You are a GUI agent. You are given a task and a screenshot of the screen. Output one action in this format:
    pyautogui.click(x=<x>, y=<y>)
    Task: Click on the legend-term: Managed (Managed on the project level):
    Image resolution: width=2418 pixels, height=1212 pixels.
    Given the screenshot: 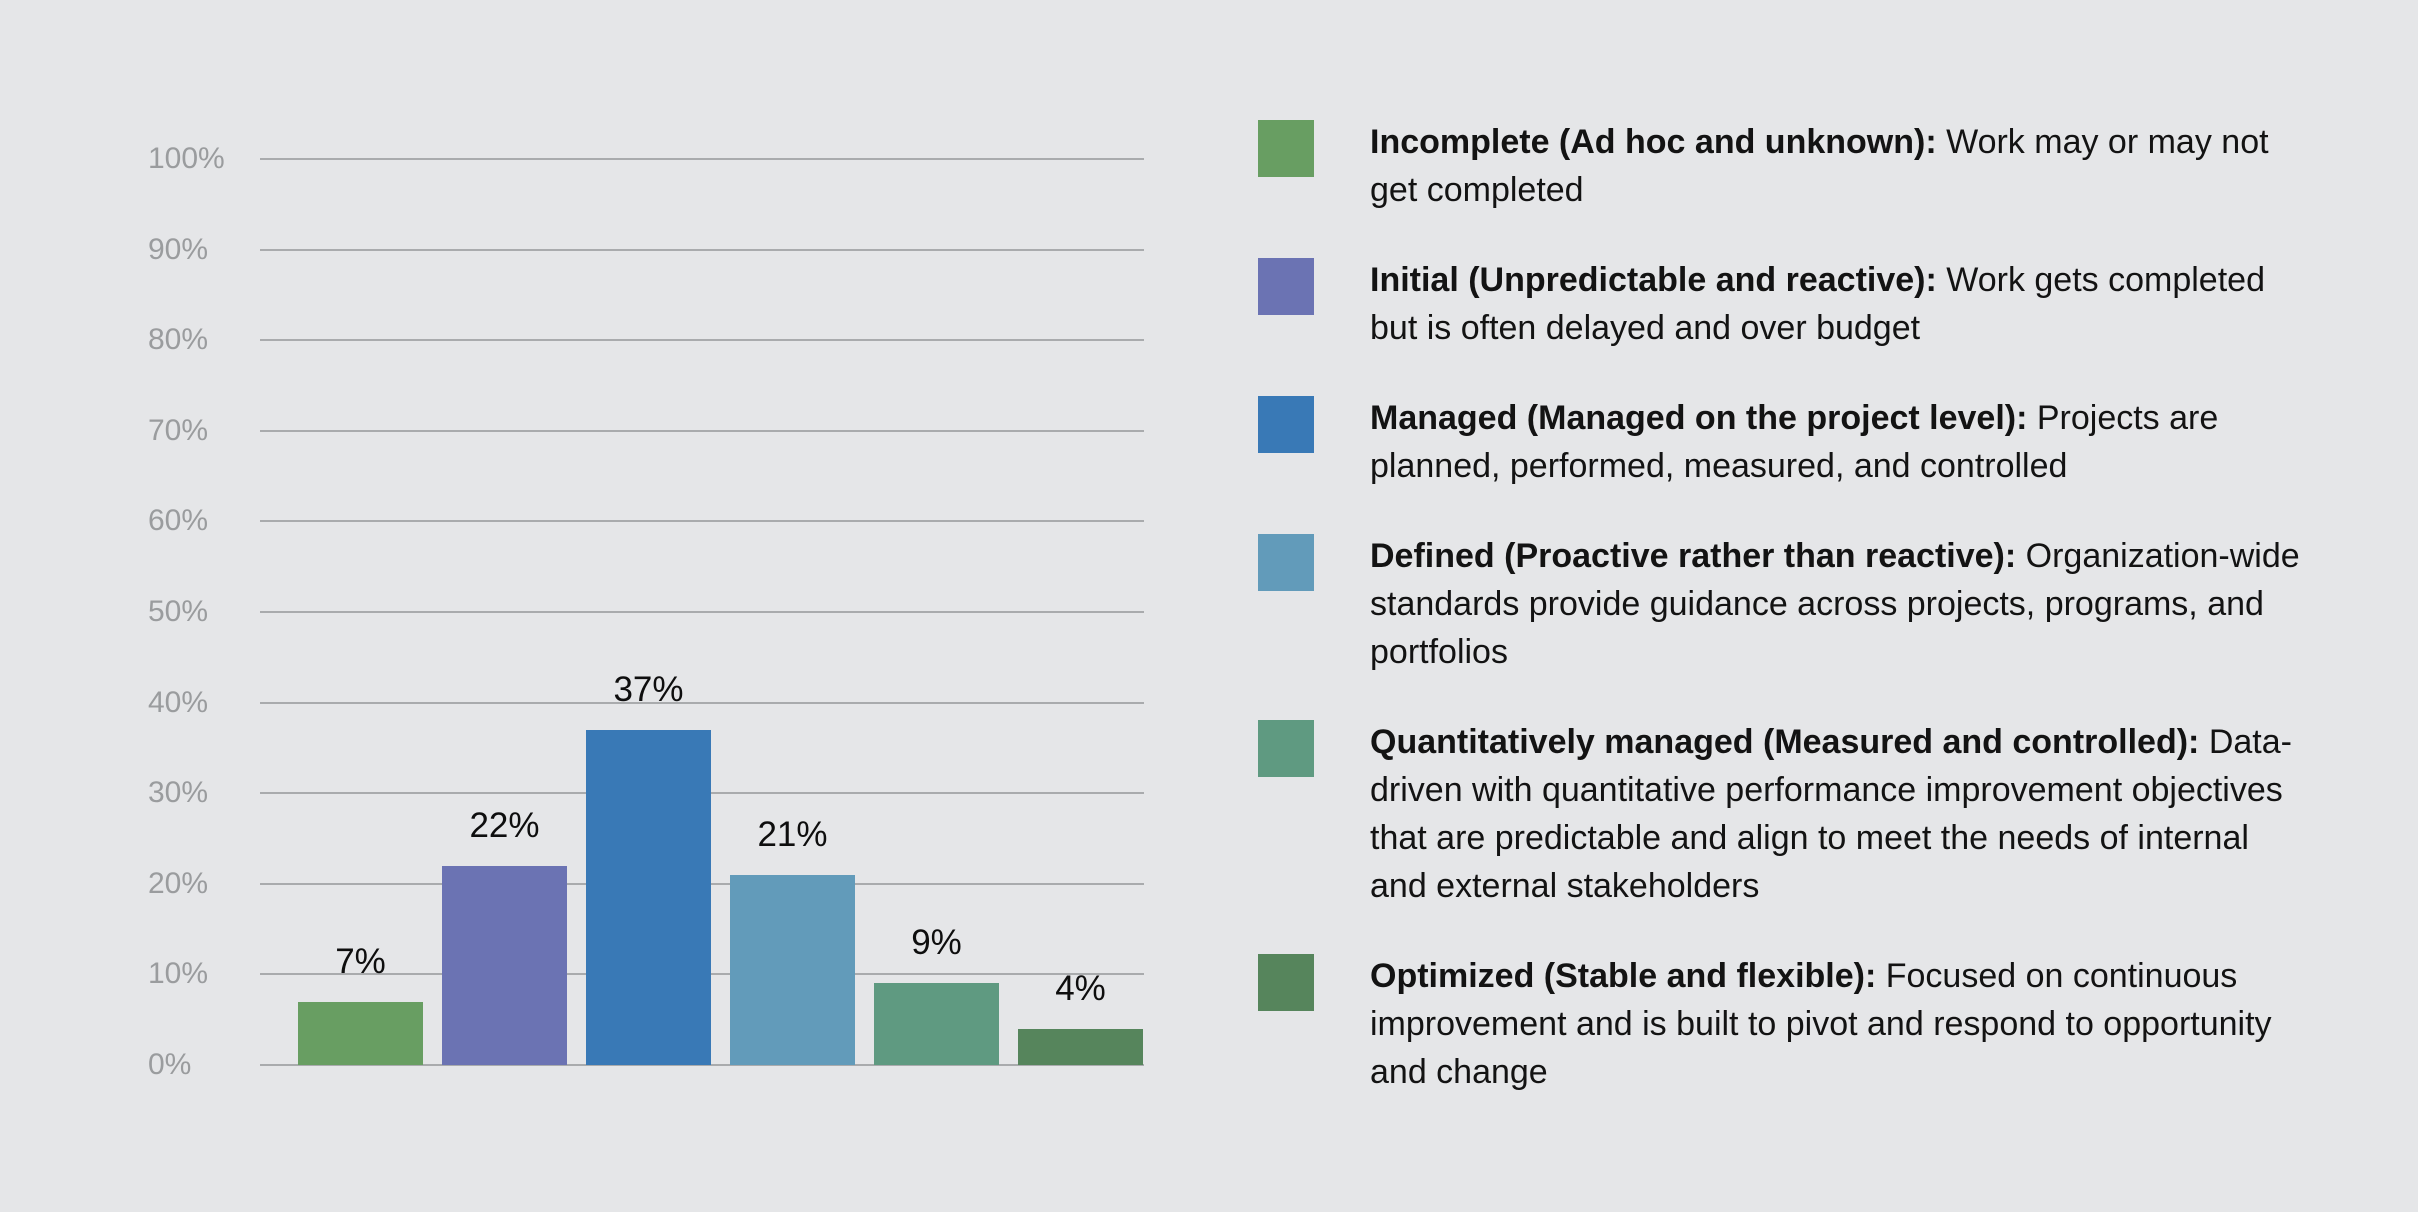 What is the action you would take?
    pyautogui.click(x=1699, y=418)
    